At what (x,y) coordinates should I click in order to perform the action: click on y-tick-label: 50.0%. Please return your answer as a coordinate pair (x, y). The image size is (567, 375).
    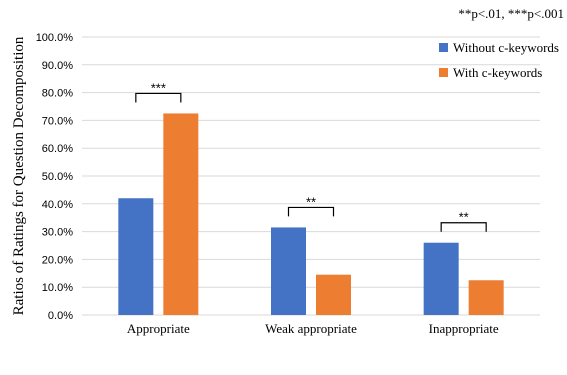
    Looking at the image, I should click on (57, 177).